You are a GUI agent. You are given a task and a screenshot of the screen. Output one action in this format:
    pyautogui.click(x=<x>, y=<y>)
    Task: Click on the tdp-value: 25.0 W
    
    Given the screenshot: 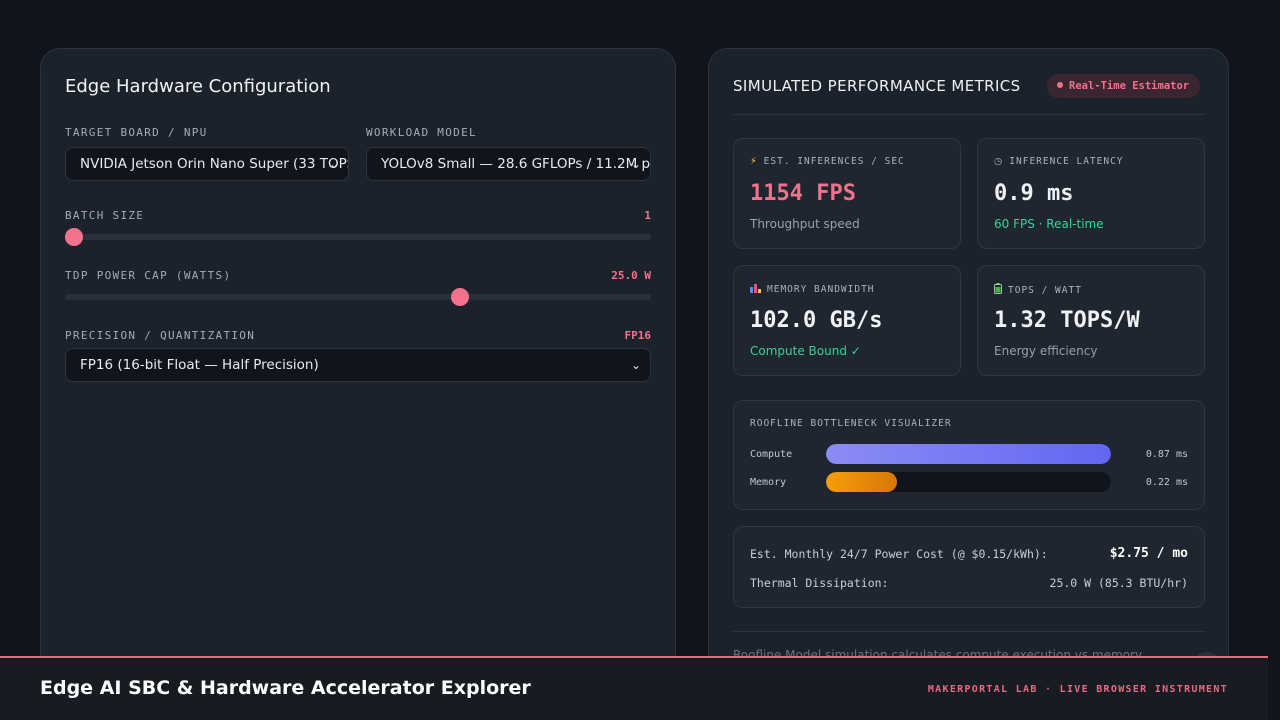 What is the action you would take?
    pyautogui.click(x=631, y=275)
    